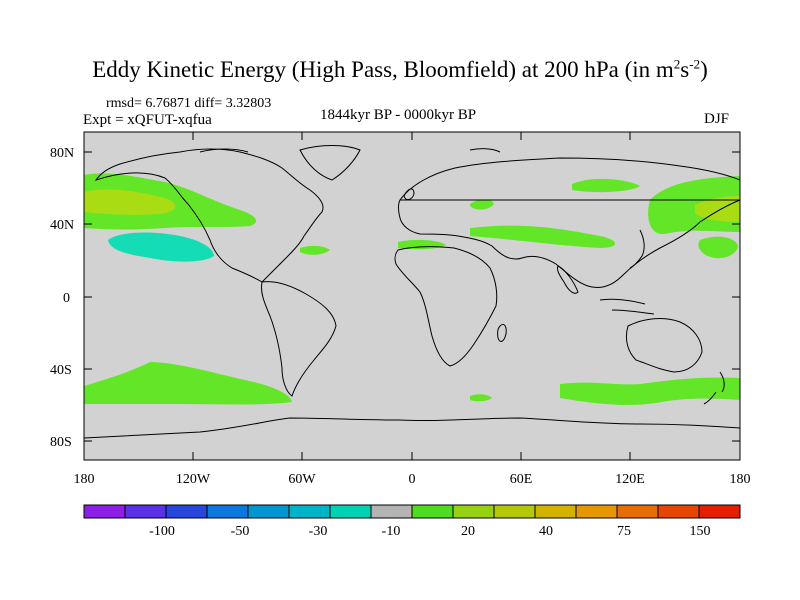  I want to click on field-s-indian-green, so click(650, 391).